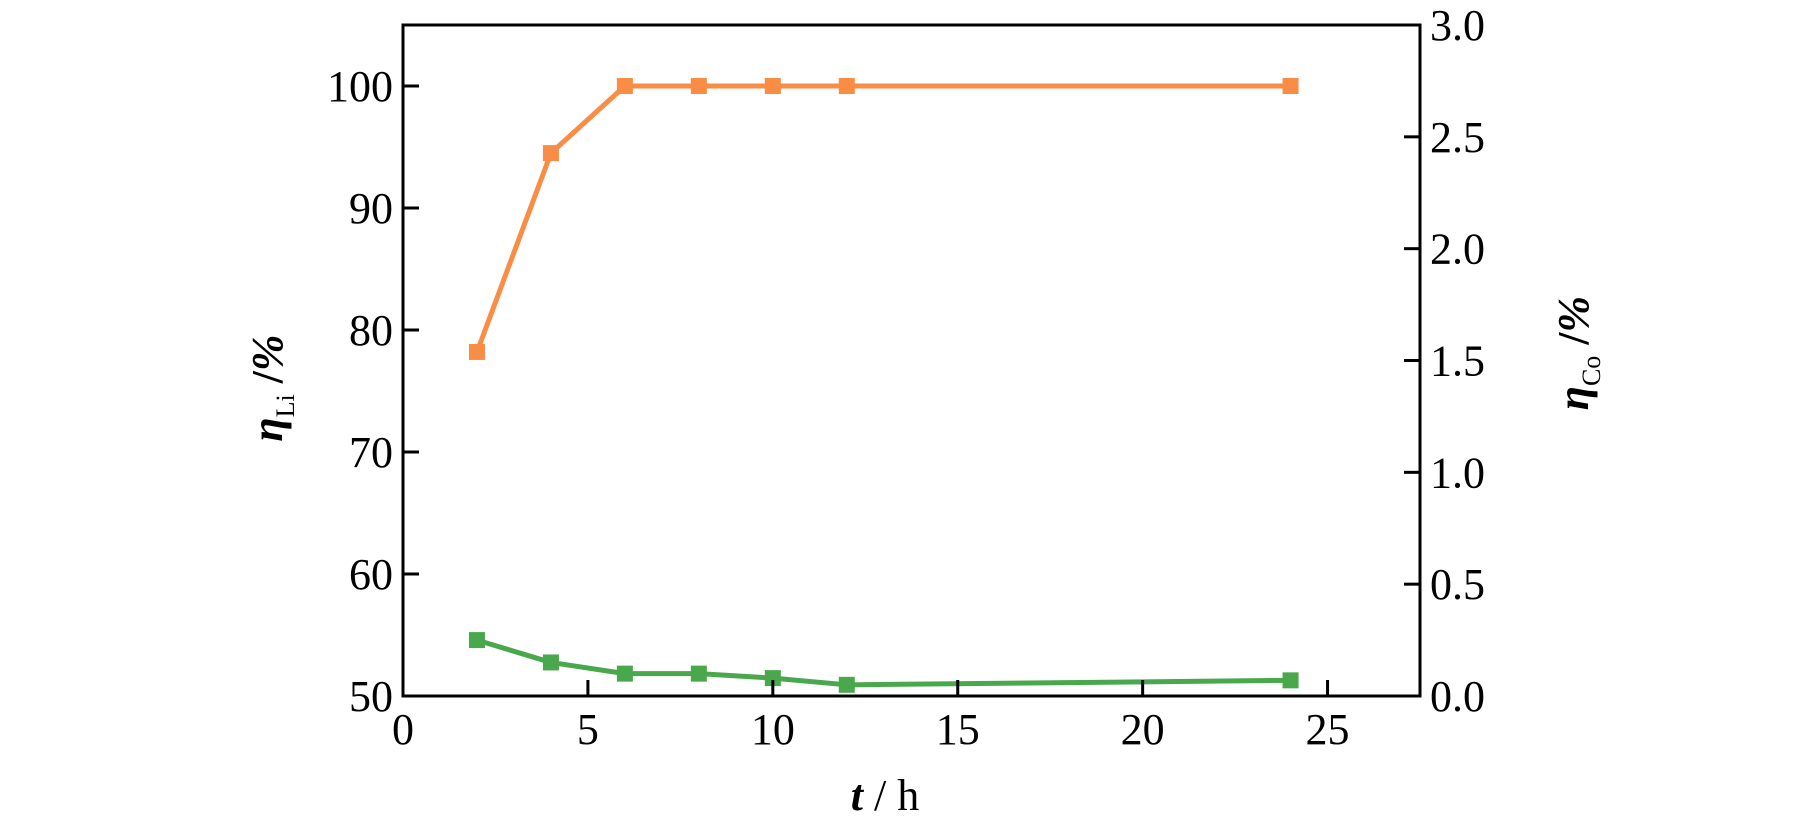 This screenshot has width=1819, height=827. What do you see at coordinates (1457, 137) in the screenshot?
I see `y-right-tick-label: 2.5` at bounding box center [1457, 137].